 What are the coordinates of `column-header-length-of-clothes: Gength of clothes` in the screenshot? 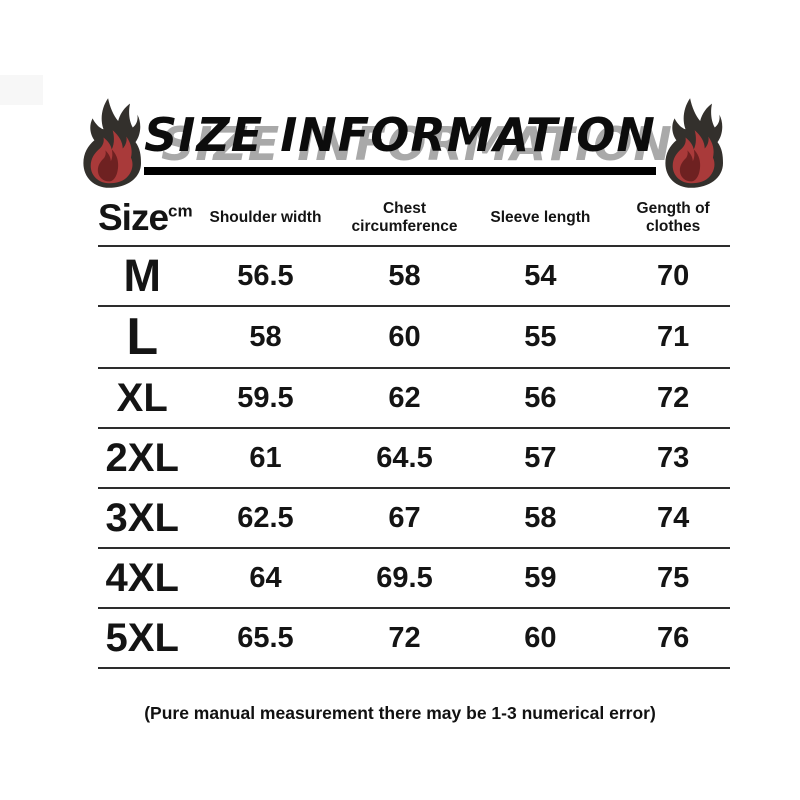 It's located at (673, 218).